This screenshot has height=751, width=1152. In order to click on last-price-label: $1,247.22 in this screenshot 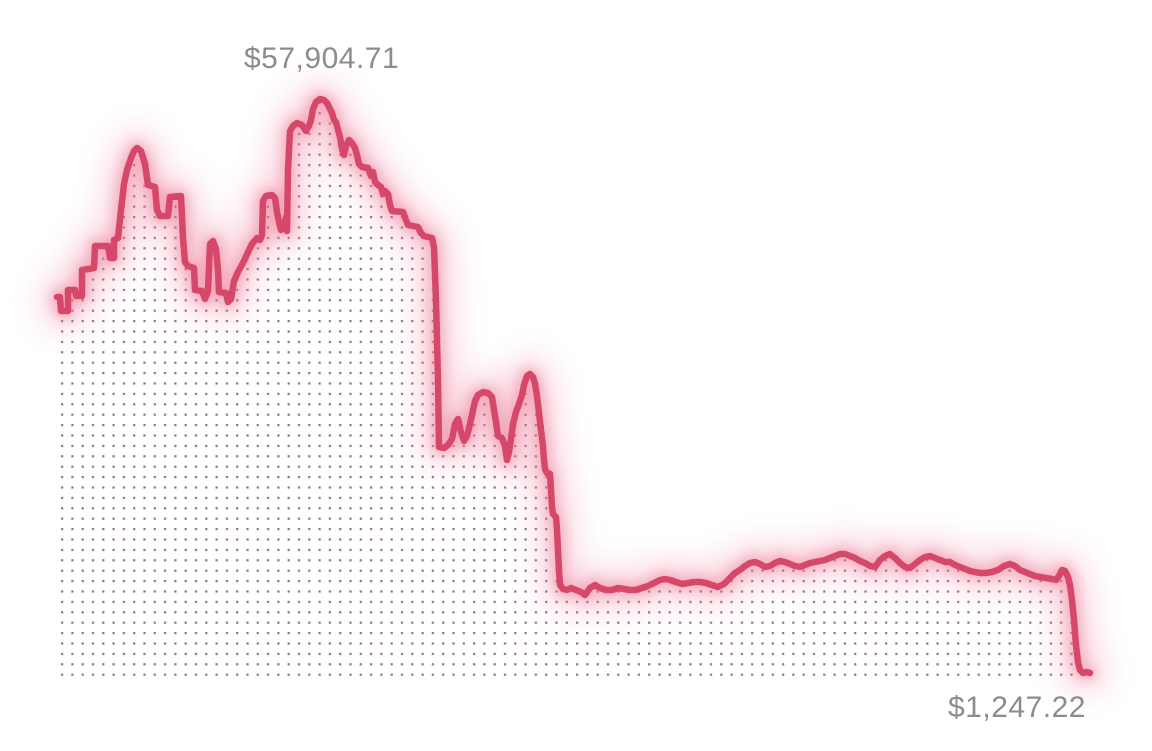, I will do `click(1017, 707)`.